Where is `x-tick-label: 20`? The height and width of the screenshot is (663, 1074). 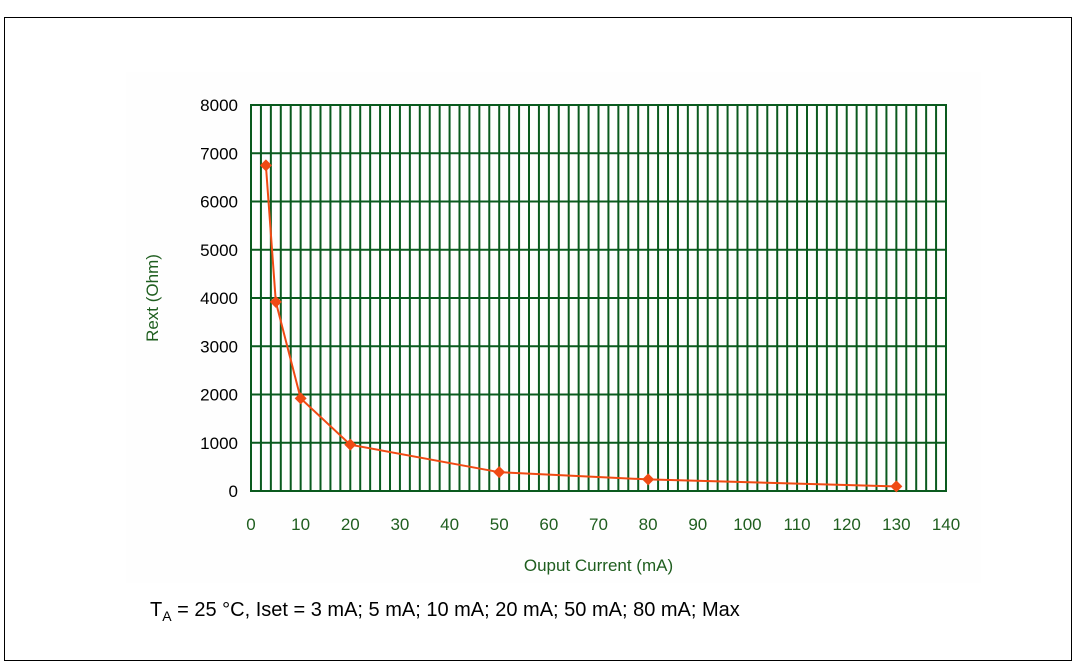
x-tick-label: 20 is located at coordinates (350, 524).